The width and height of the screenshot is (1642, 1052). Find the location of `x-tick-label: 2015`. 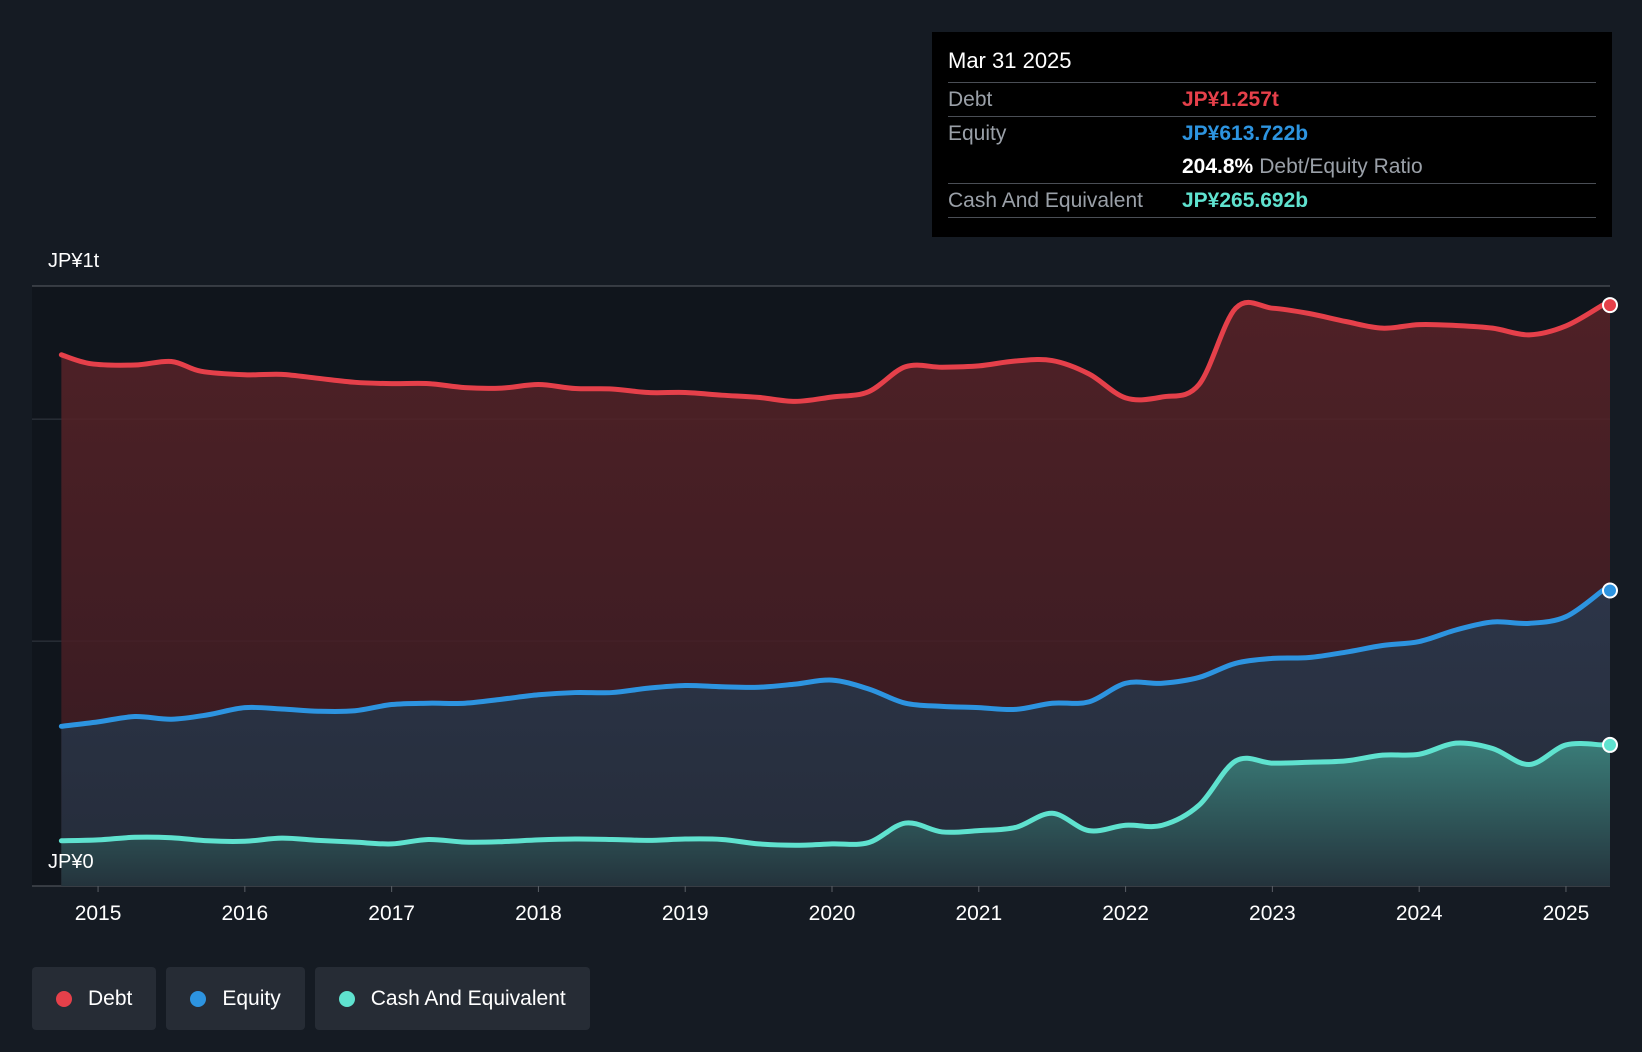

x-tick-label: 2015 is located at coordinates (98, 913).